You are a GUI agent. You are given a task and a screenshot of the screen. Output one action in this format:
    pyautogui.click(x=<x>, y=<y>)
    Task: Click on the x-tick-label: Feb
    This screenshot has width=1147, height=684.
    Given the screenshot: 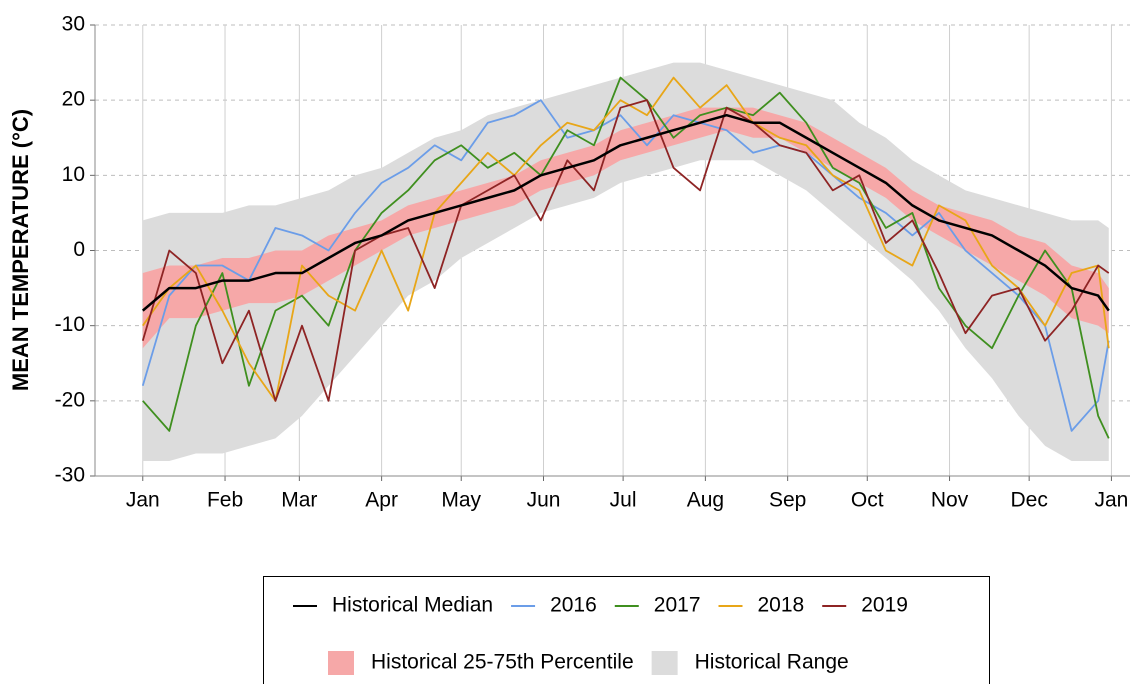 What is the action you would take?
    pyautogui.click(x=225, y=500)
    